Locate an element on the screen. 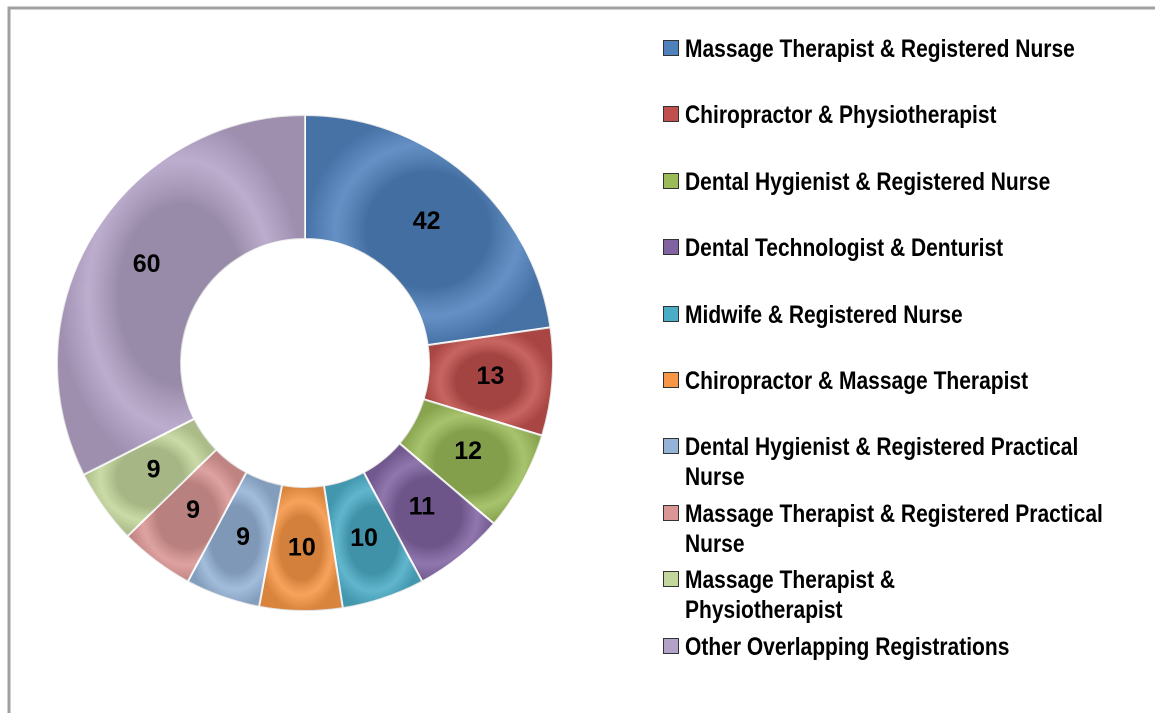 This screenshot has width=1155, height=713. legend-item: Chiropractor & Physiotherapist is located at coordinates (909, 115).